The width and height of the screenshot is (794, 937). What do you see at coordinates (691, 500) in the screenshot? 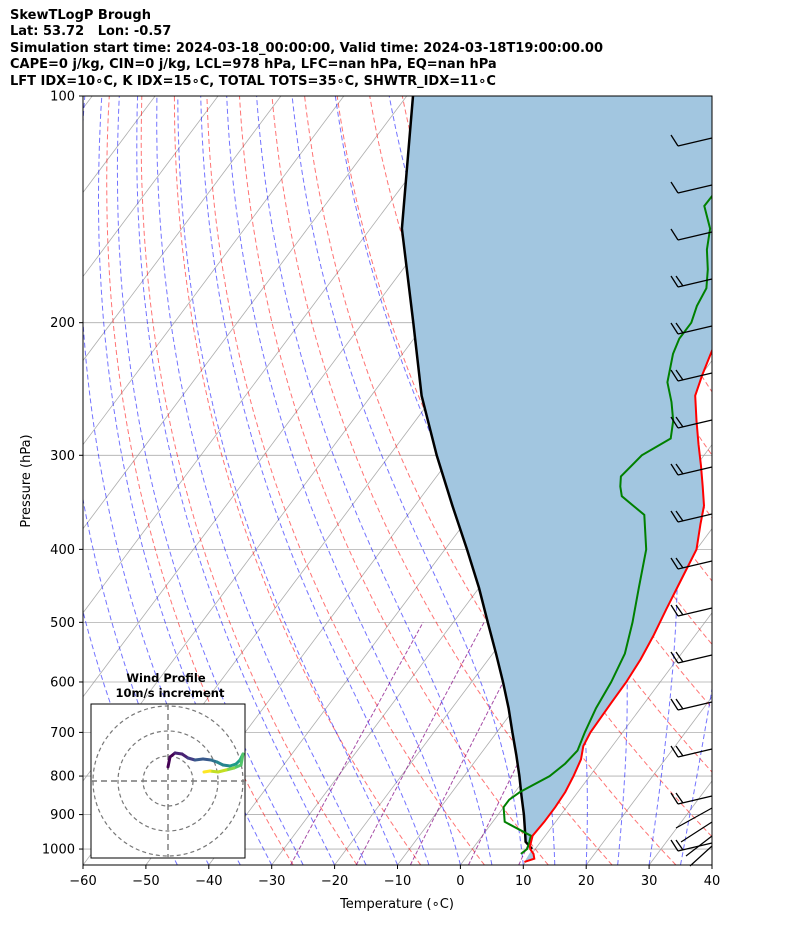
I see `wind-barbs` at bounding box center [691, 500].